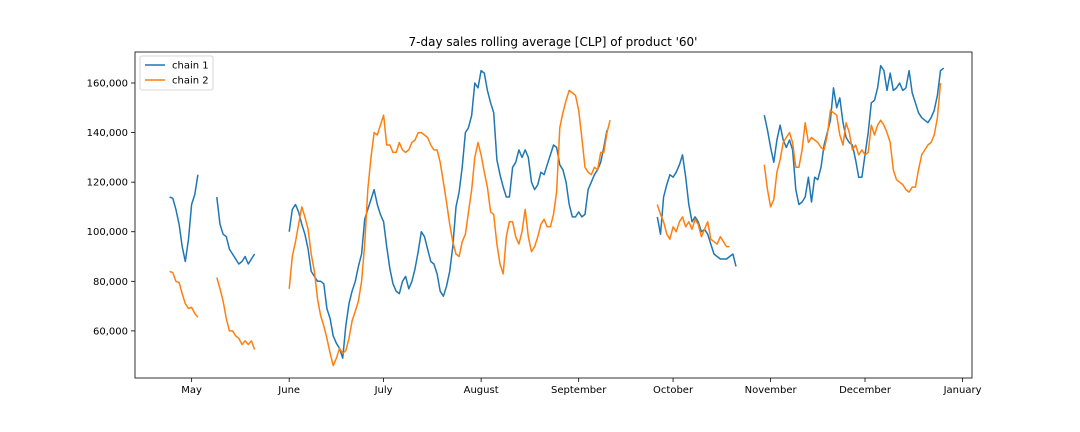 The image size is (1080, 432). I want to click on y-axis: 60,000 80,000 100,000 120,000 140,000 160,000, so click(111, 207).